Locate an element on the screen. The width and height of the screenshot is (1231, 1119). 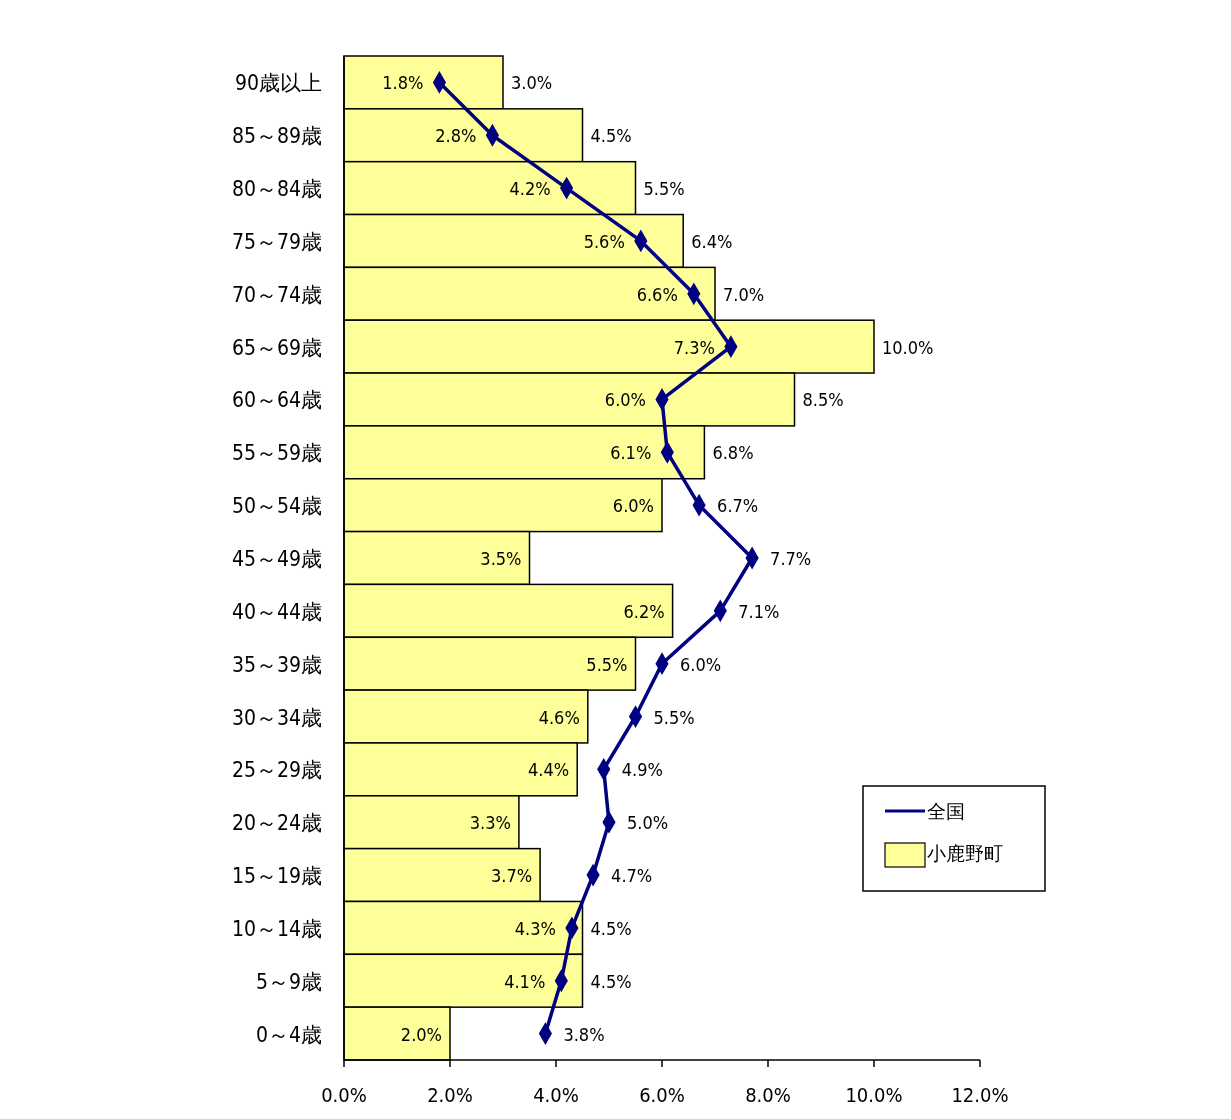
y-tick-label: 15～19歳 is located at coordinates (276, 876).